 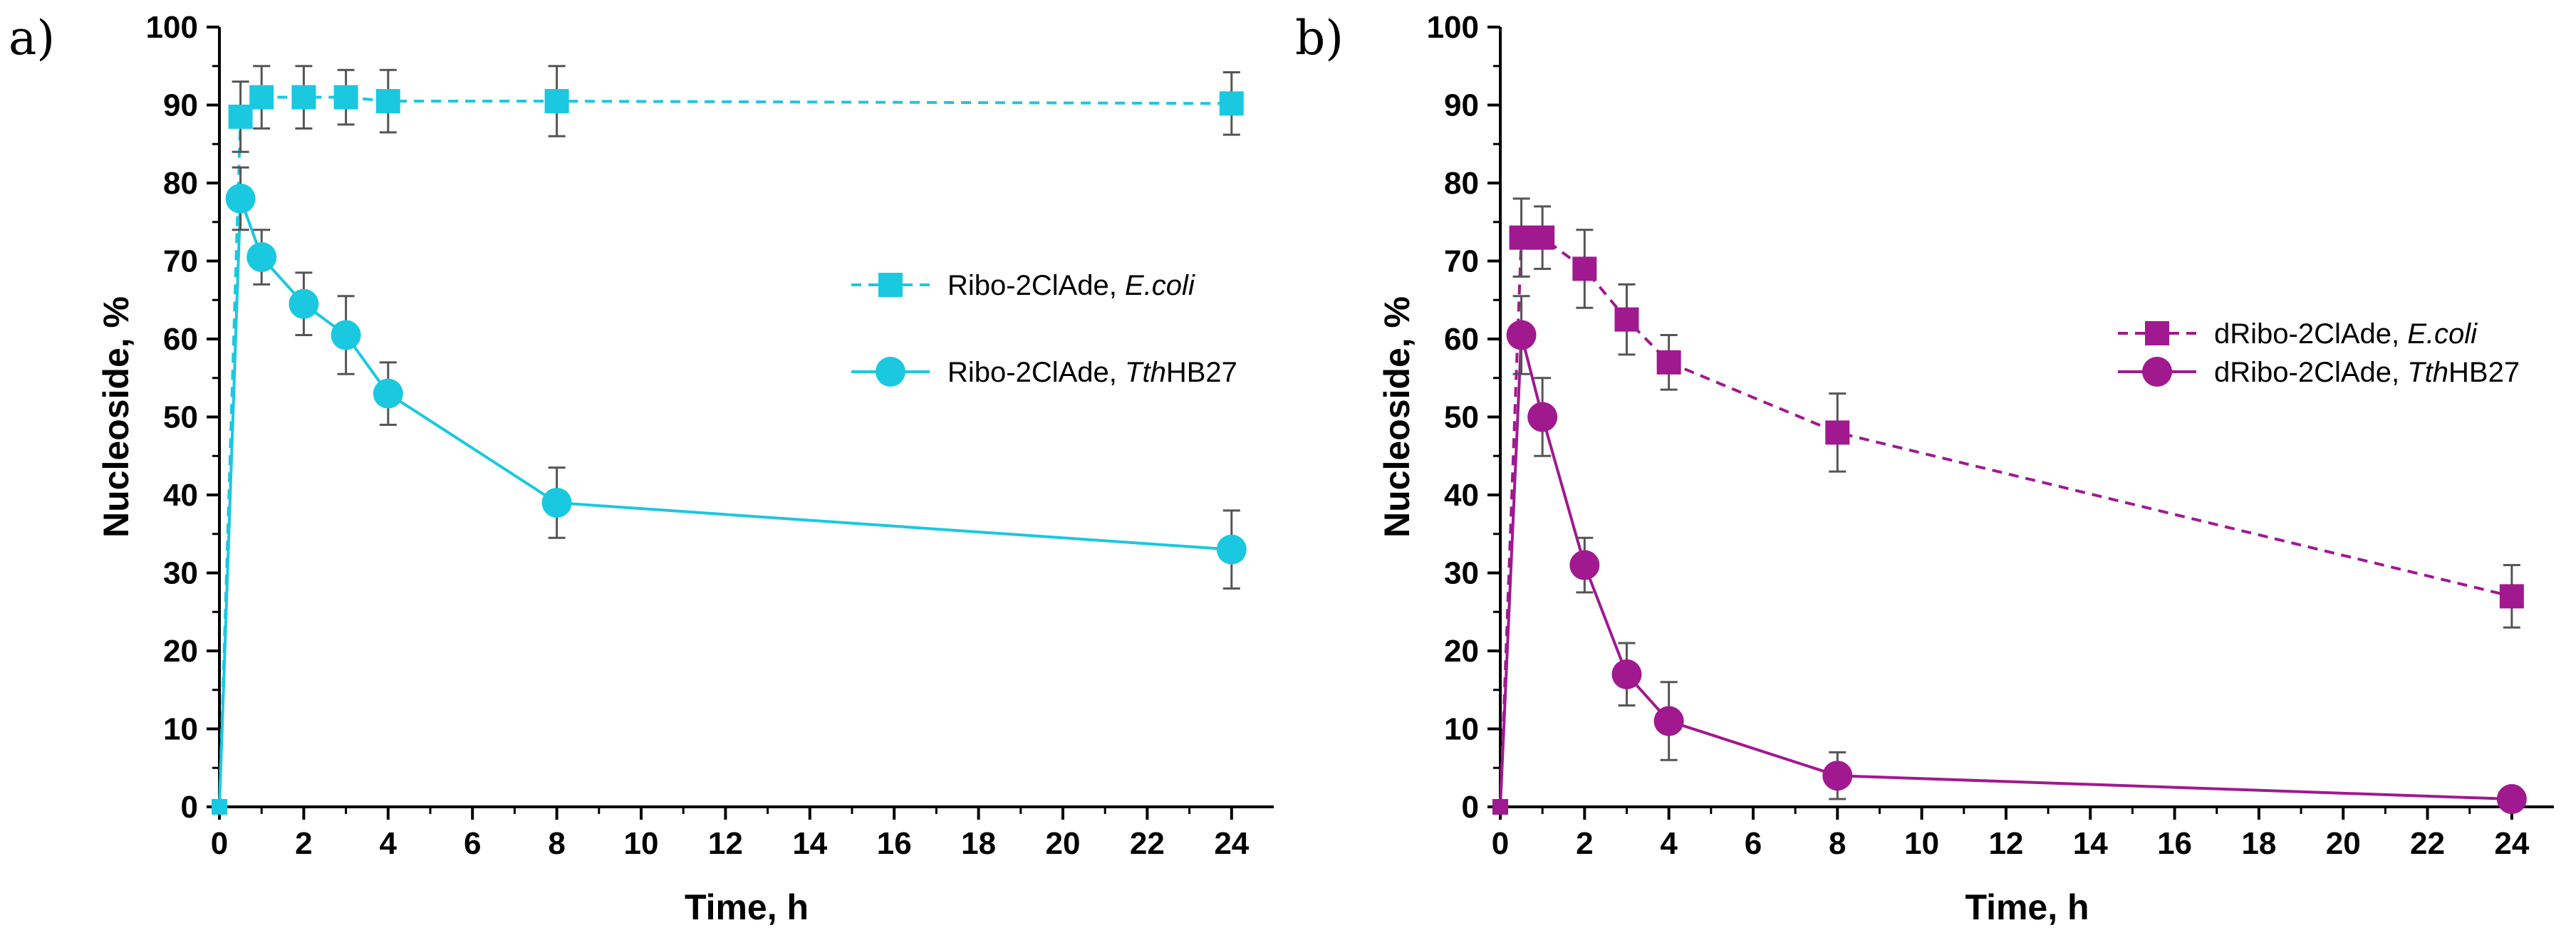 I want to click on legend-entry-2: Ribo-2ClAde, TthHB27, so click(x=1044, y=373).